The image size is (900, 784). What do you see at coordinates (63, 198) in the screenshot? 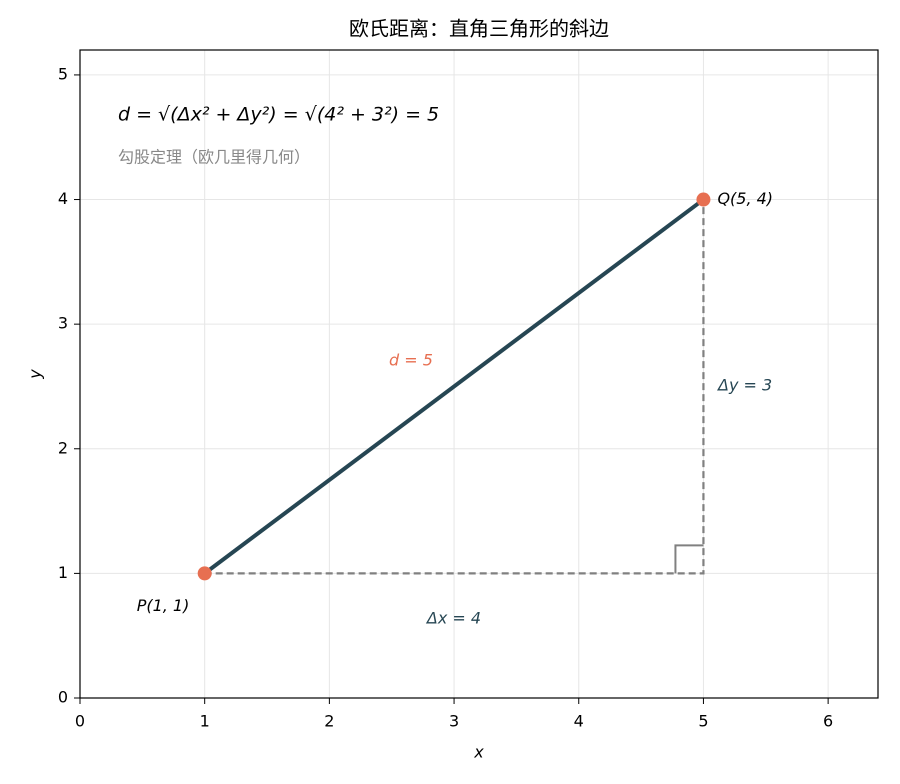
I see `y-tick-label: 4` at bounding box center [63, 198].